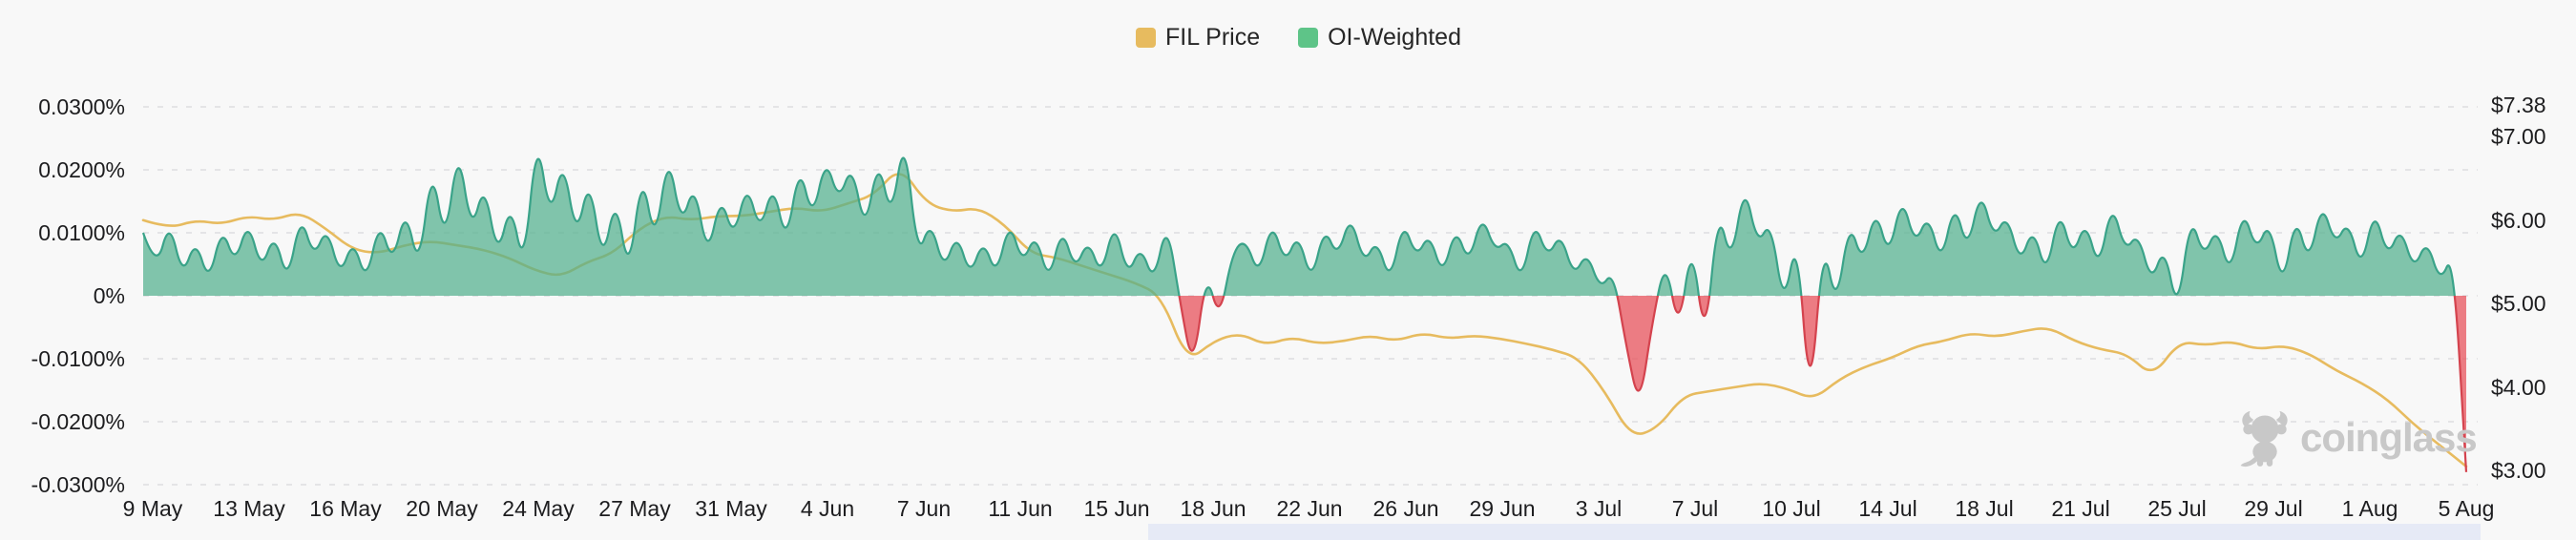 The image size is (2576, 540). What do you see at coordinates (442, 508) in the screenshot?
I see `x-axis-tick: 20 May` at bounding box center [442, 508].